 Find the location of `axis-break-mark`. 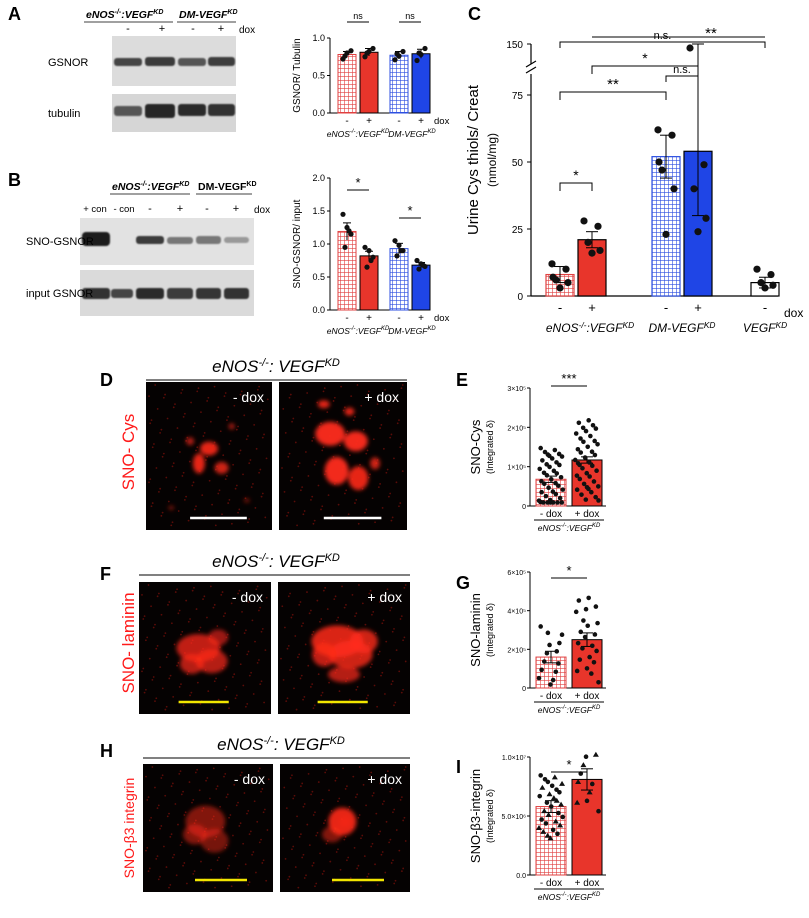

axis-break-mark is located at coordinates (531, 70).